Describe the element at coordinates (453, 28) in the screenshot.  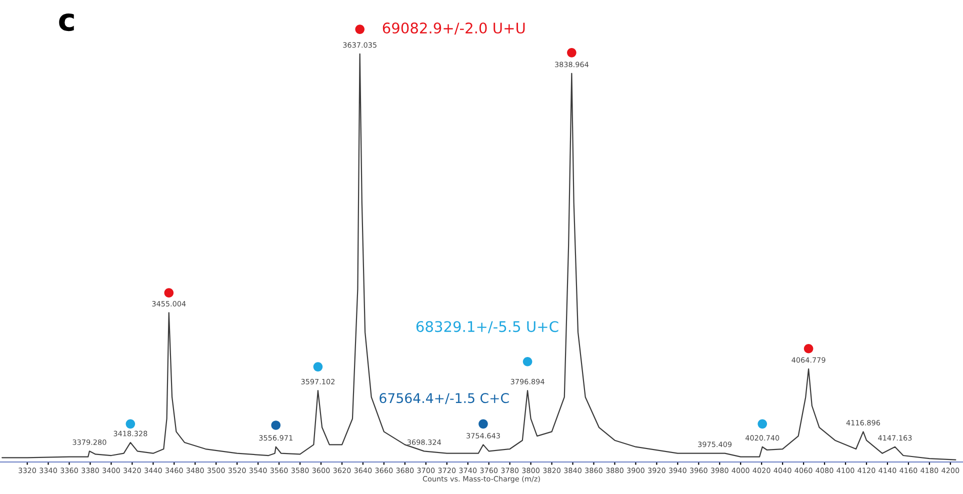
I see `series-label: 69082.9+/-2.0 U+U` at that location.